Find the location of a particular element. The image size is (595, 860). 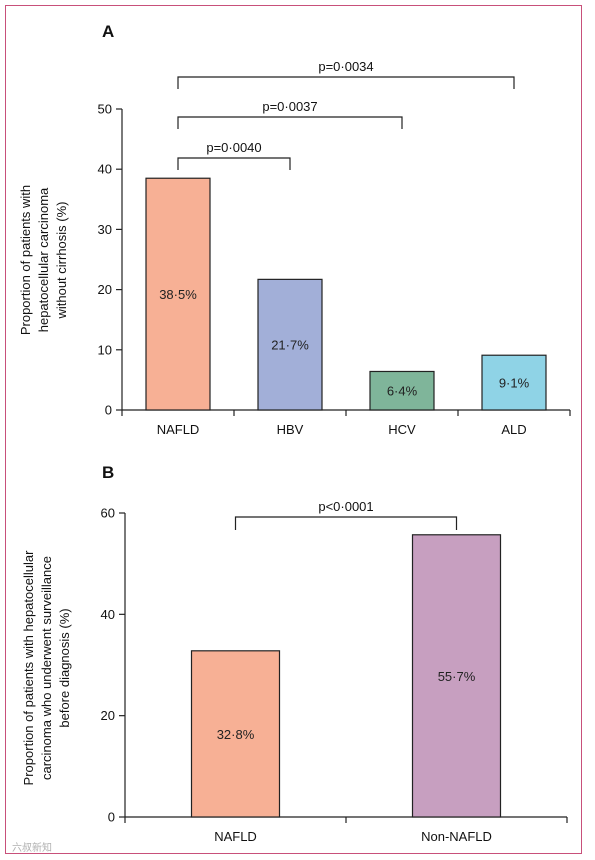

x-category-label: ALD is located at coordinates (513, 429).